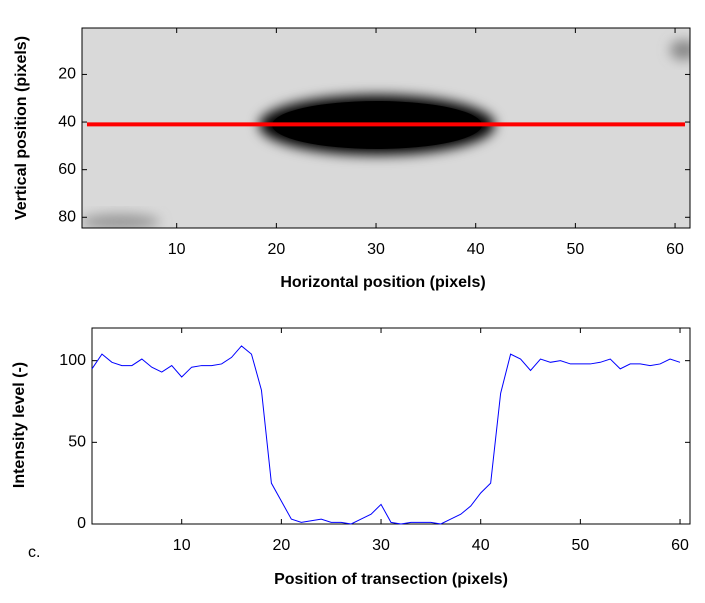 The height and width of the screenshot is (603, 705). I want to click on y-tick-label: 100, so click(72, 360).